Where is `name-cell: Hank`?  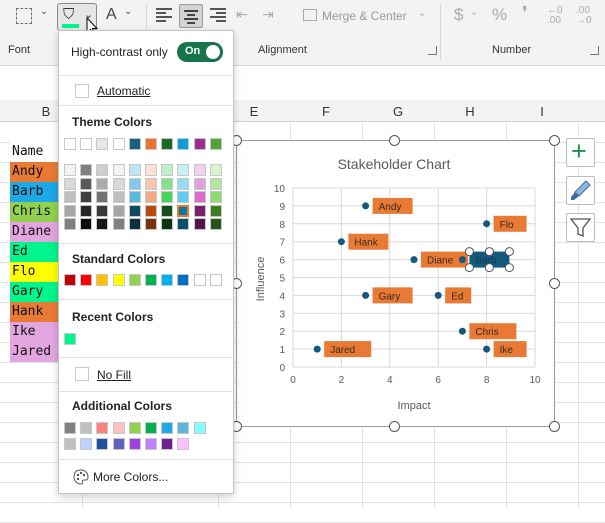
name-cell: Hank is located at coordinates (34, 312).